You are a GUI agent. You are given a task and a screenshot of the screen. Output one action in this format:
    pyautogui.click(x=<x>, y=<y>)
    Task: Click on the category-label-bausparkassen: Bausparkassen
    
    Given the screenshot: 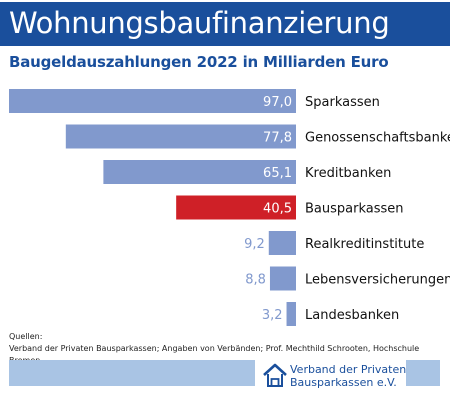 What is the action you would take?
    pyautogui.click(x=354, y=209)
    